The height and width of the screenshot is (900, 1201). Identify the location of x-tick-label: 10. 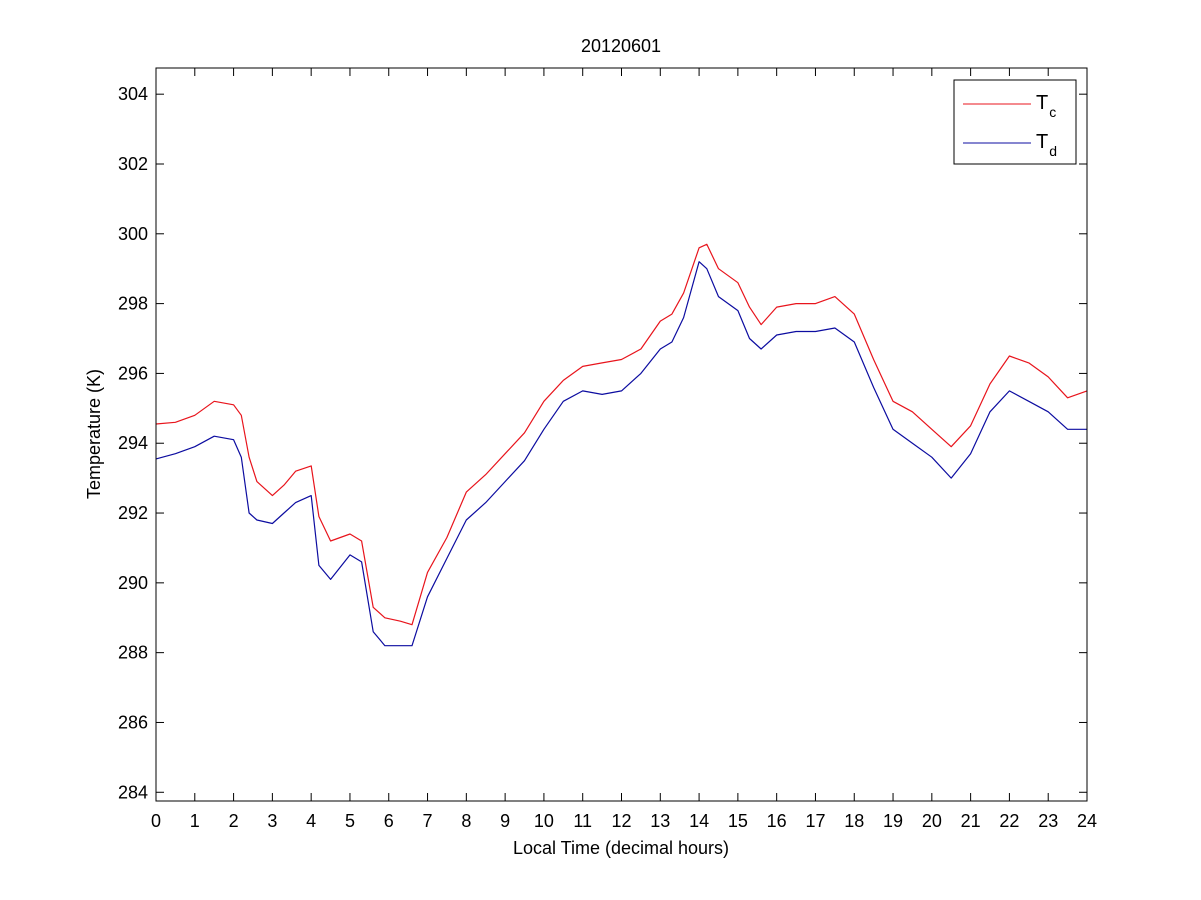
(544, 821).